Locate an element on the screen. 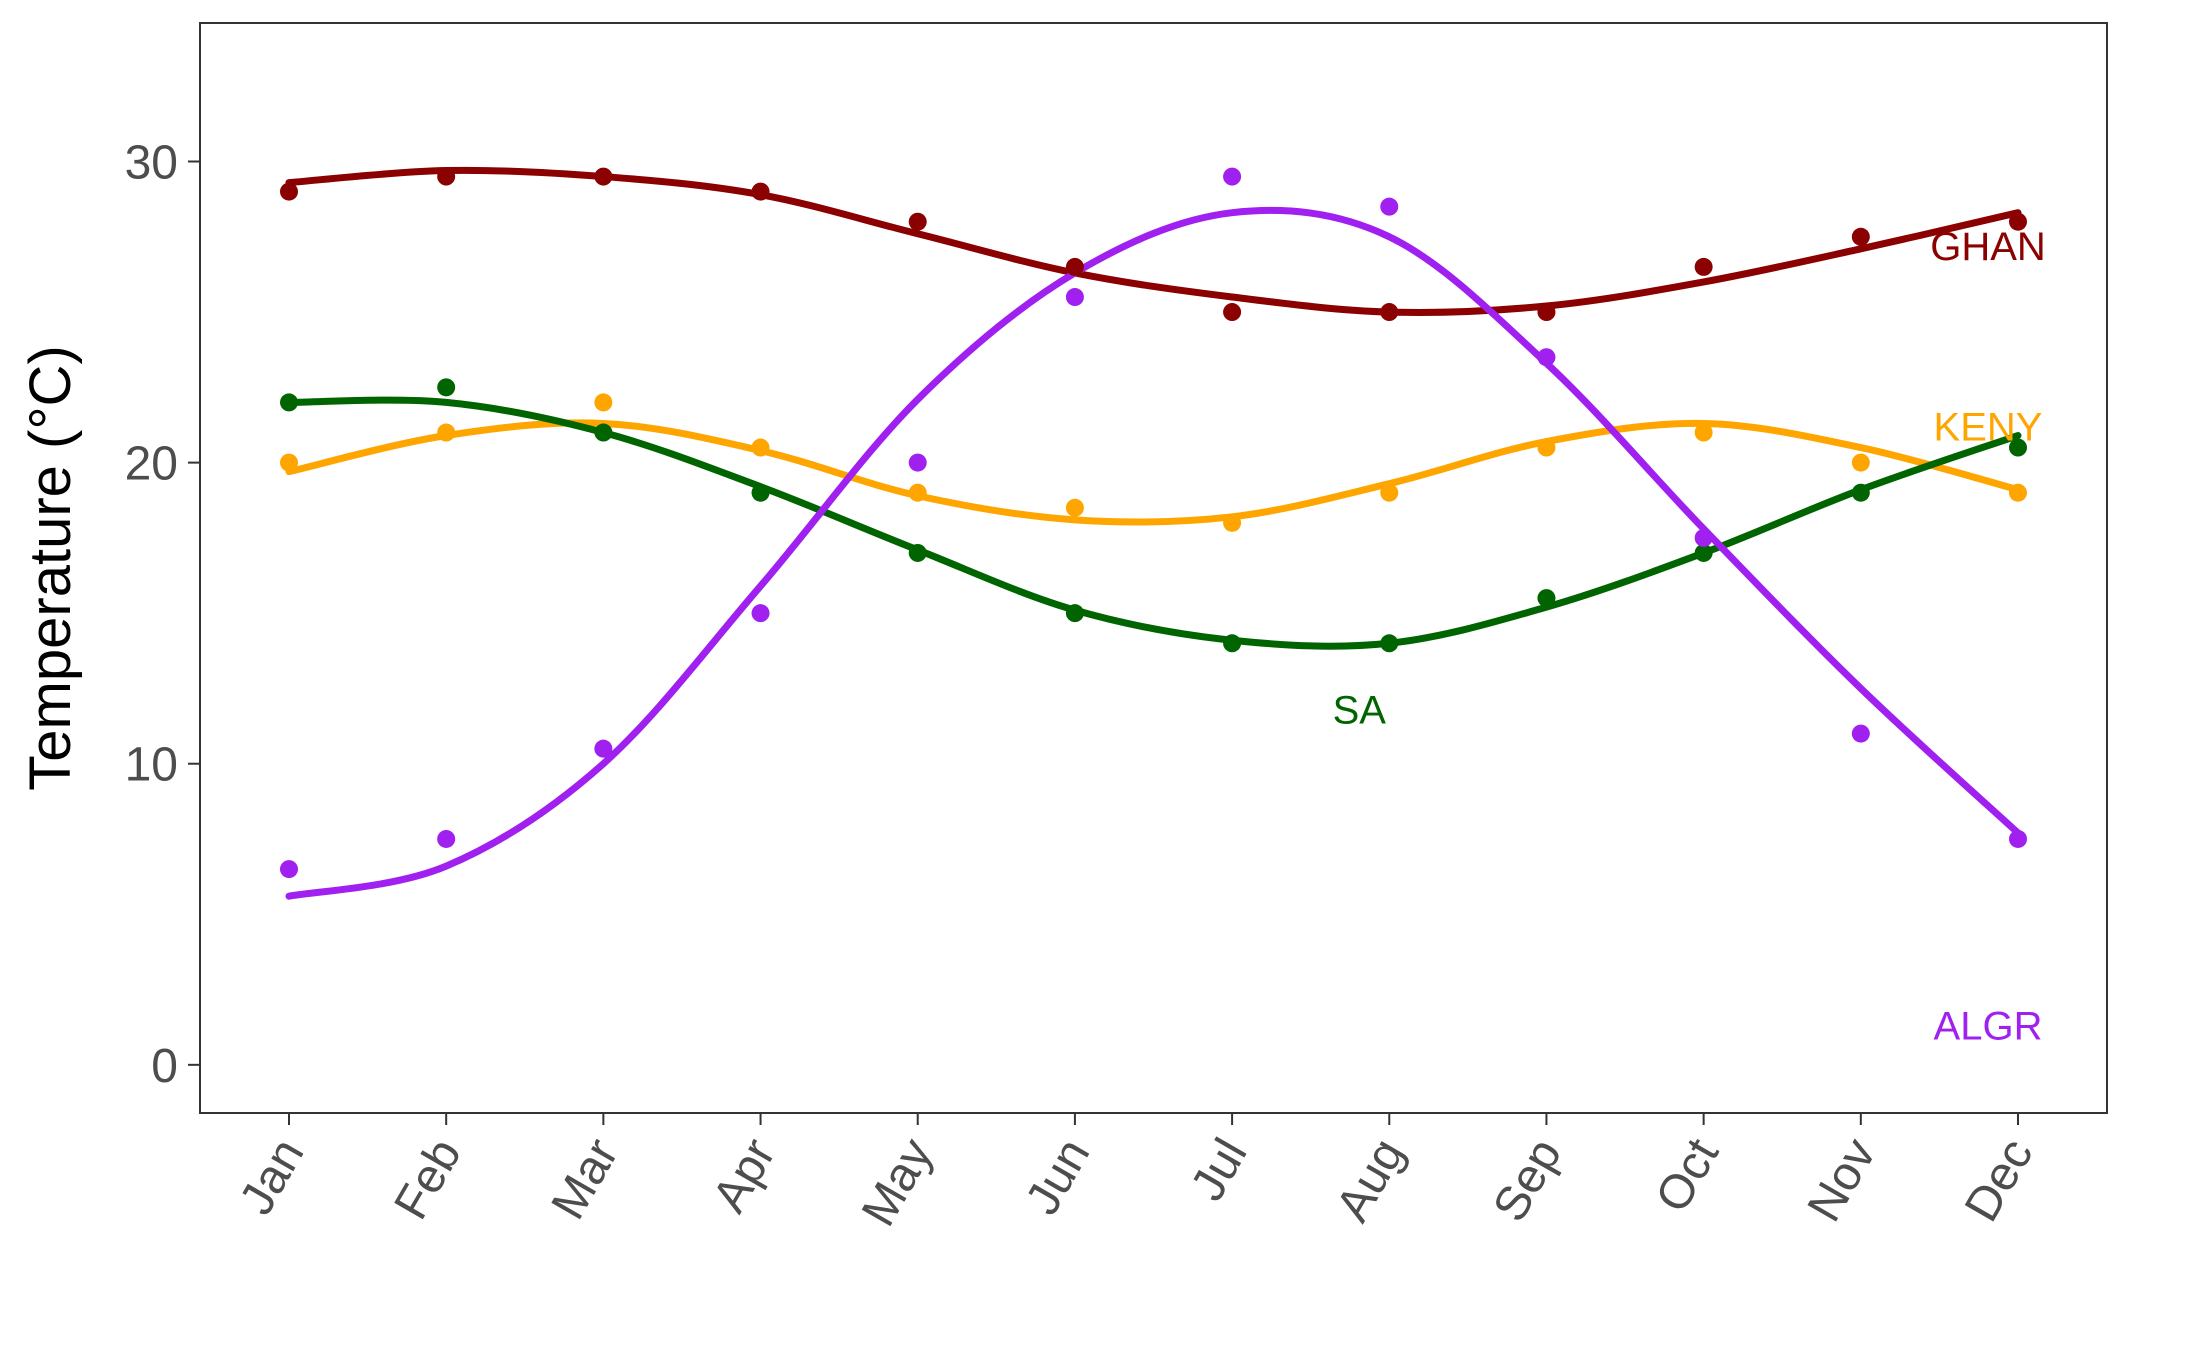 This screenshot has height=1351, width=2187. y-axis-title: Temperature (°C) is located at coordinates (50, 567).